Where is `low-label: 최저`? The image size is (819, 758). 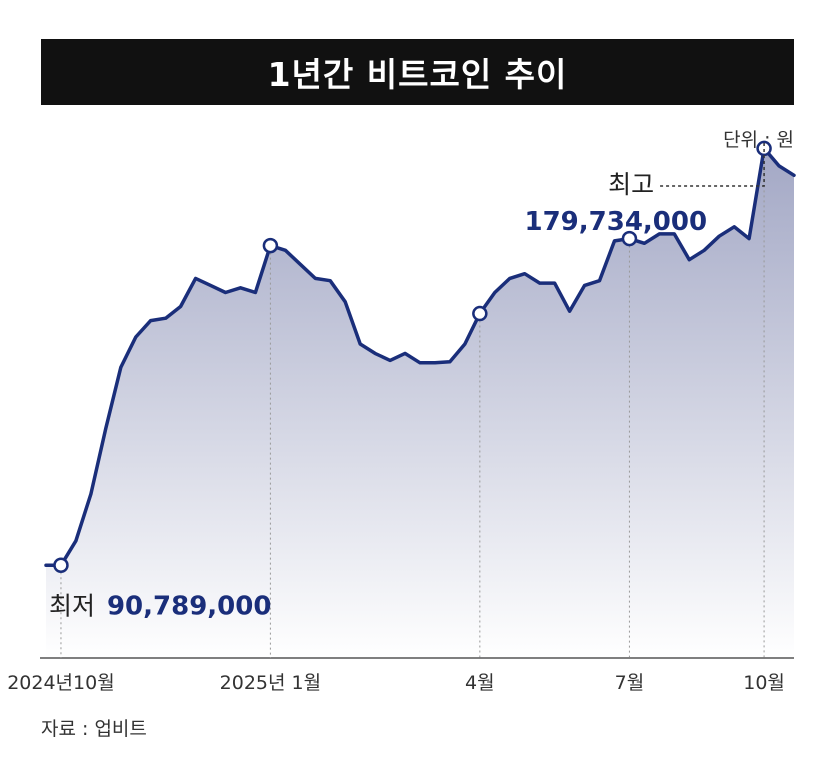
low-label: 최저 is located at coordinates (72, 605).